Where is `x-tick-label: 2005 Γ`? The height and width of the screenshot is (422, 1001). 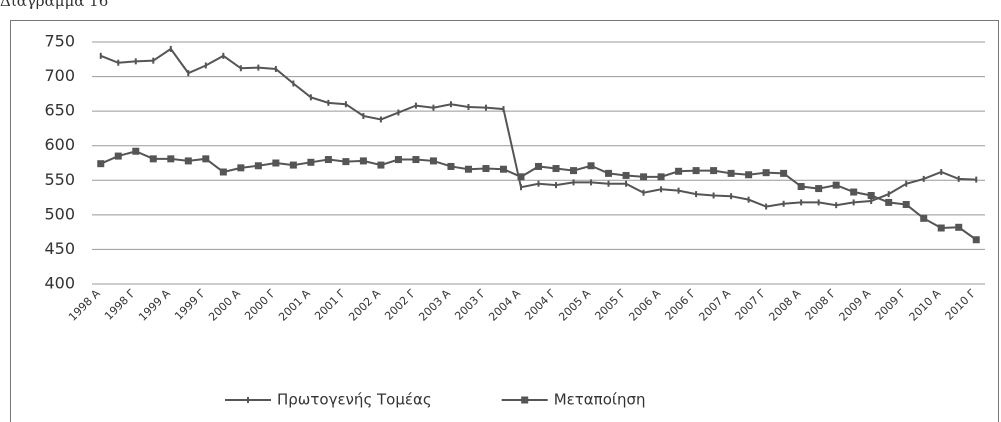
x-tick-label: 2005 Γ is located at coordinates (610, 304).